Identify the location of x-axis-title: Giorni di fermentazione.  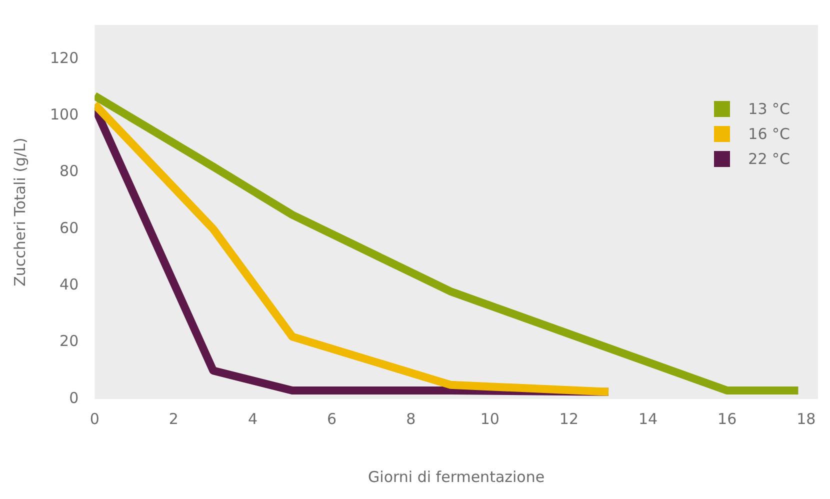
(456, 477).